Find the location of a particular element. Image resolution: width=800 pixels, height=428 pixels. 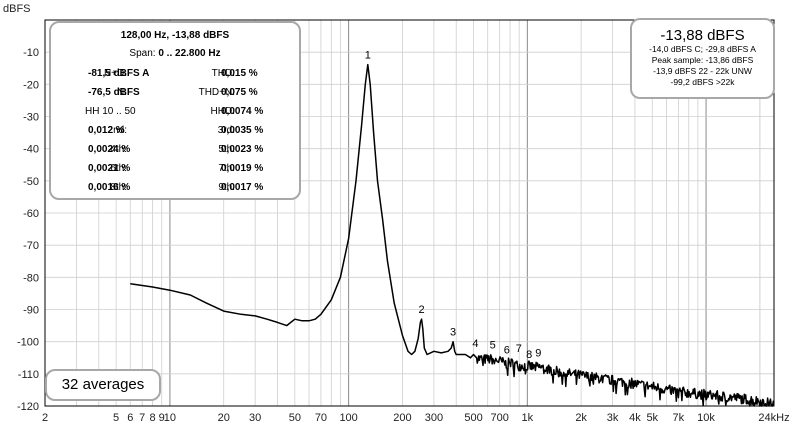

x-tick-label: 9 is located at coordinates (162, 418).